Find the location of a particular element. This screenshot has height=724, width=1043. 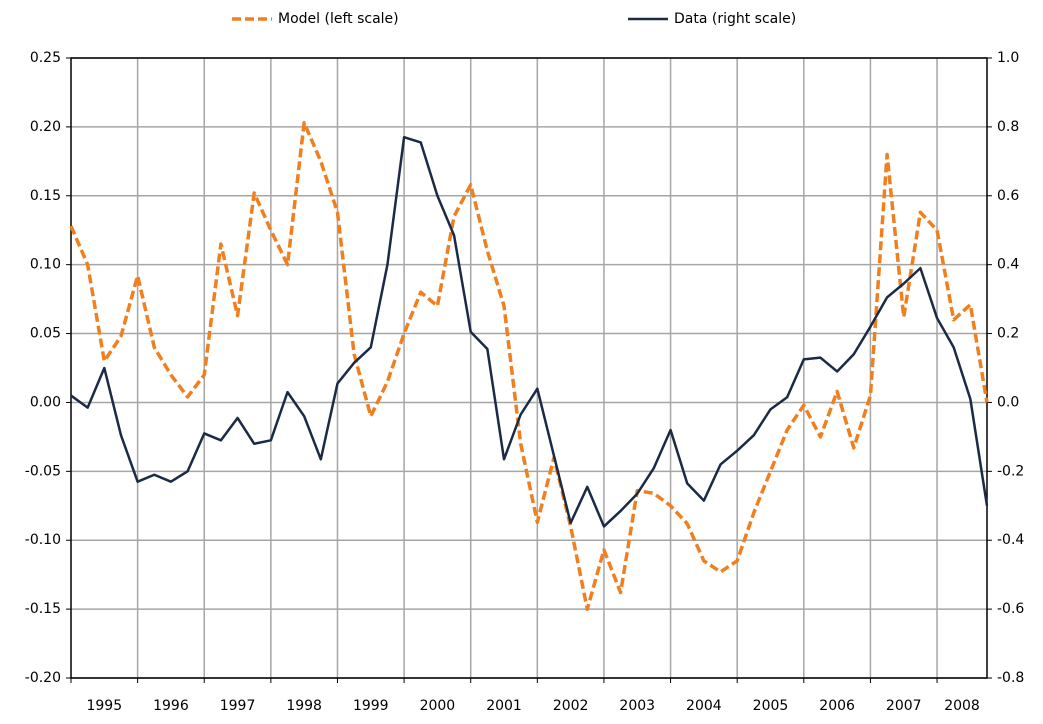

y-tick-label: 0.00 is located at coordinates (45, 402).